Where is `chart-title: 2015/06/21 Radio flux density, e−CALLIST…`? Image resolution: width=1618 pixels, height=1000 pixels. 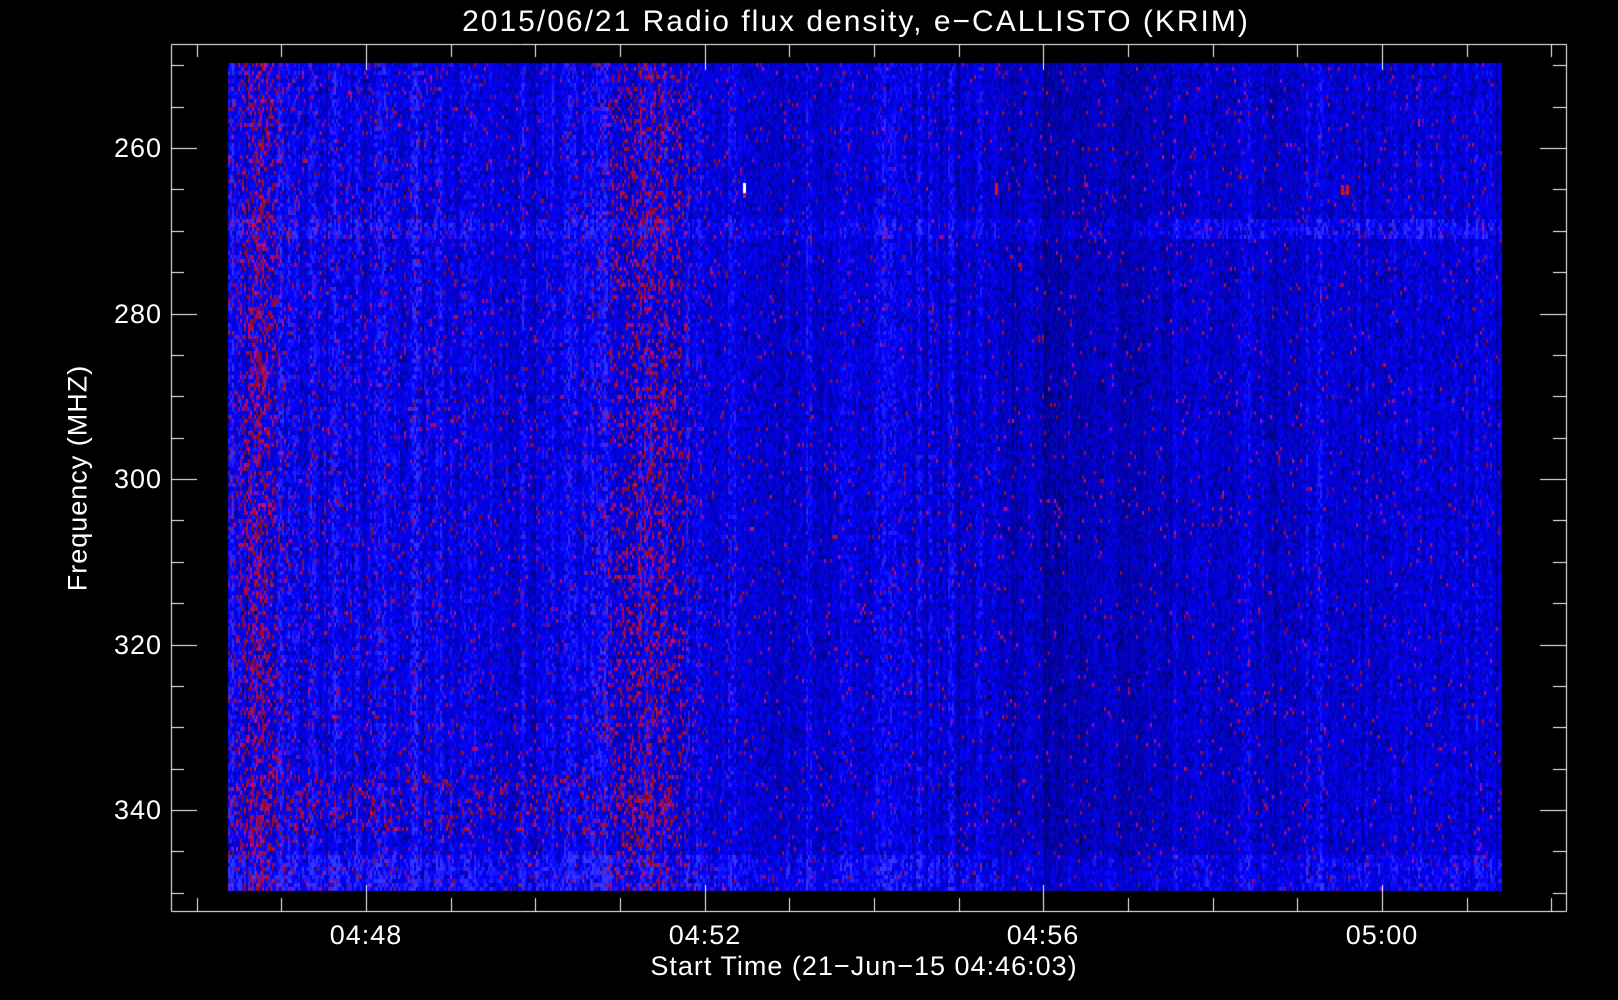 chart-title: 2015/06/21 Radio flux density, e−CALLIST… is located at coordinates (856, 21).